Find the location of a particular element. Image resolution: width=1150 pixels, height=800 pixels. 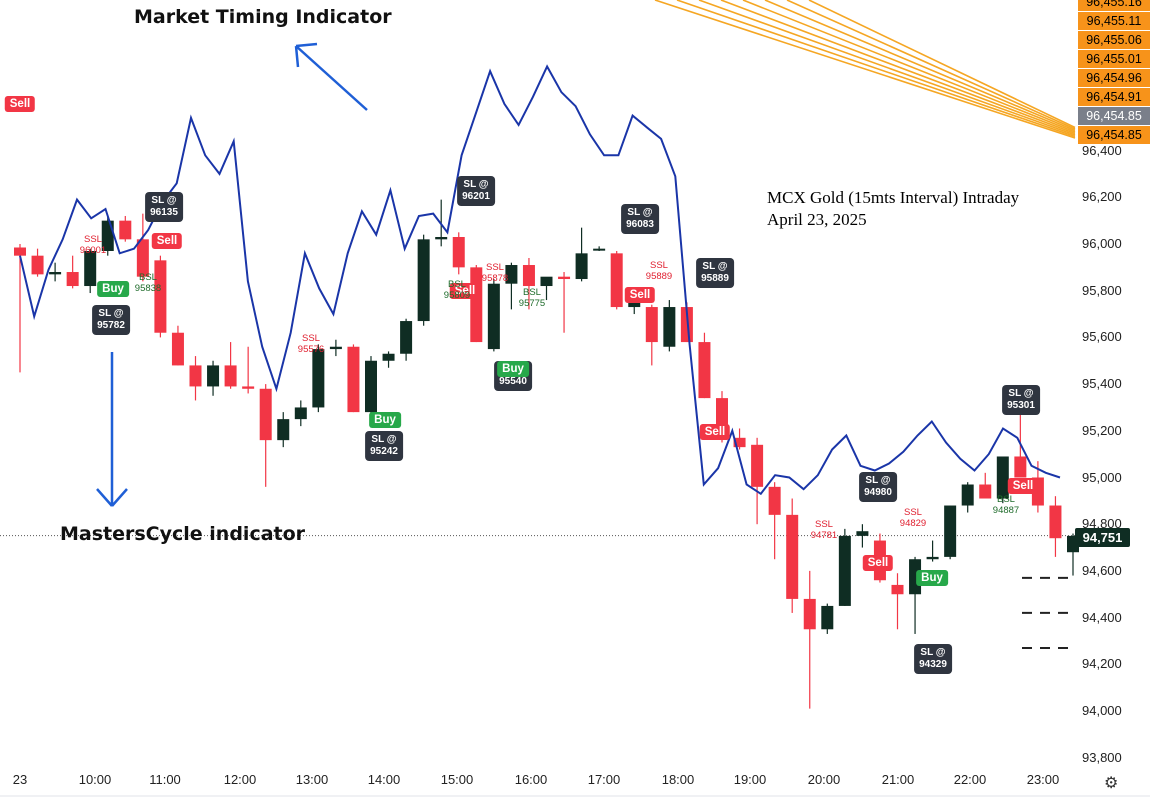

time-tick-label: 17:00 is located at coordinates (604, 779).